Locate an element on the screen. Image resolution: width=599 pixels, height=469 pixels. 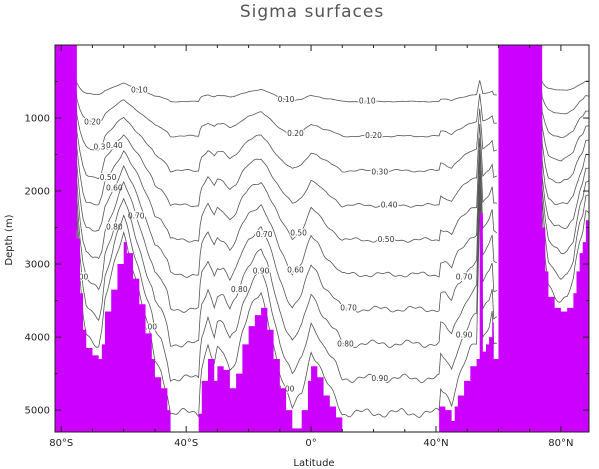
x-tick-label: 40°N is located at coordinates (435, 443).